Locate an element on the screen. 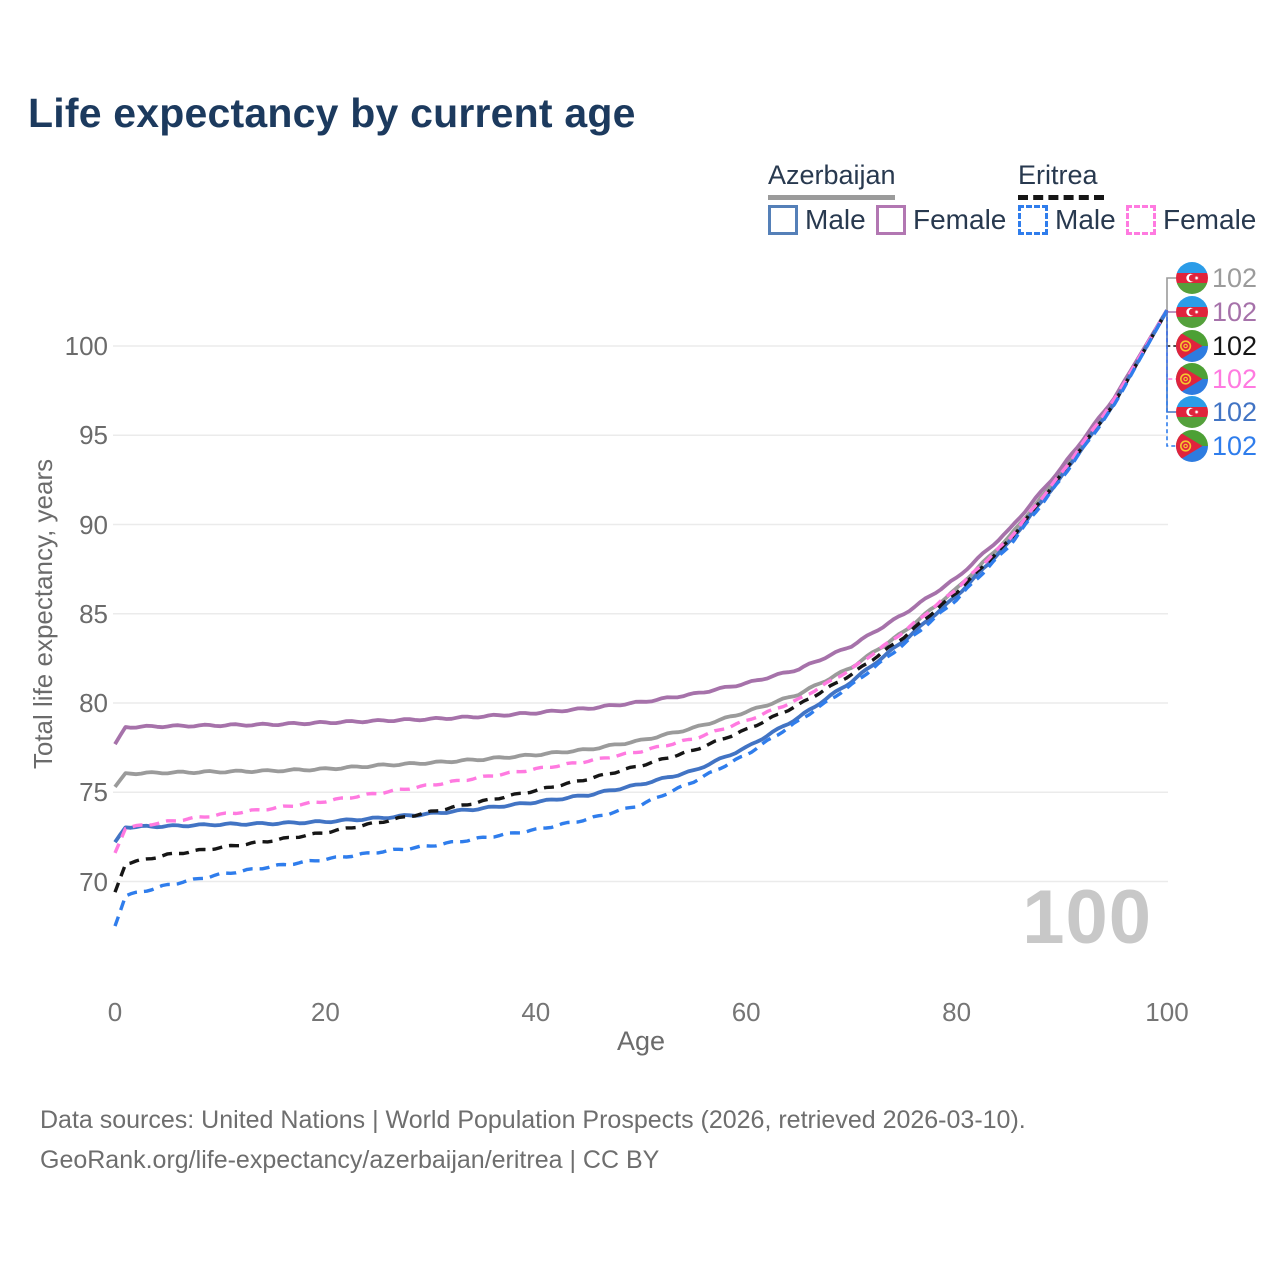 This screenshot has height=1280, width=1280. x-tick-label-40: 40 is located at coordinates (536, 1012).